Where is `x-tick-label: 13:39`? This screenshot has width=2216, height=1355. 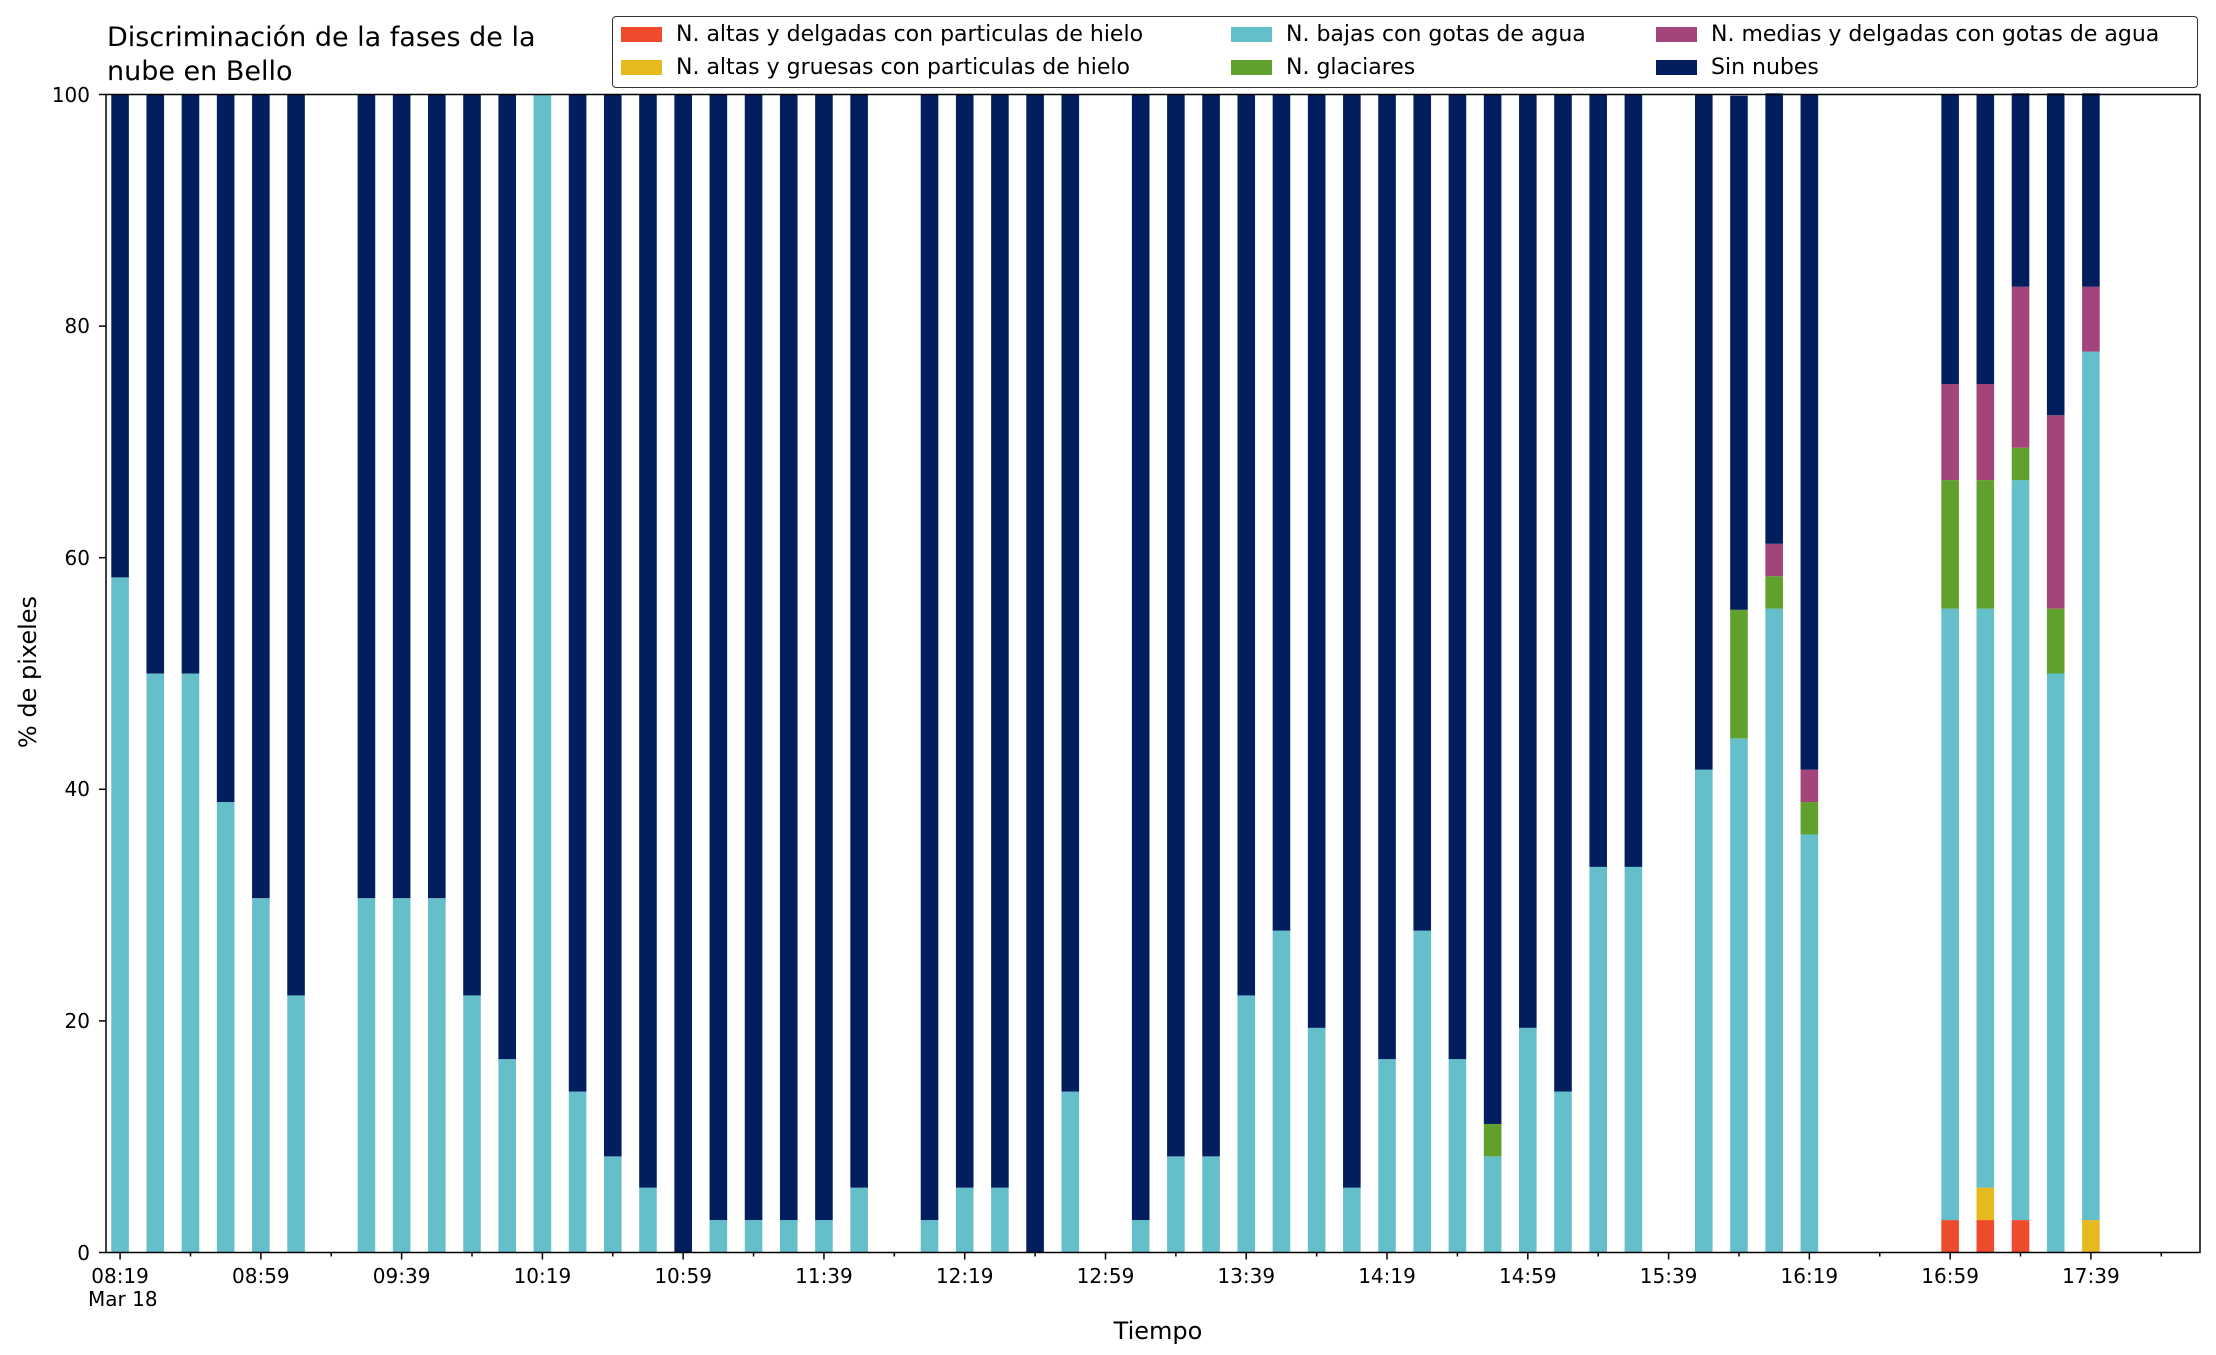 x-tick-label: 13:39 is located at coordinates (1246, 1276).